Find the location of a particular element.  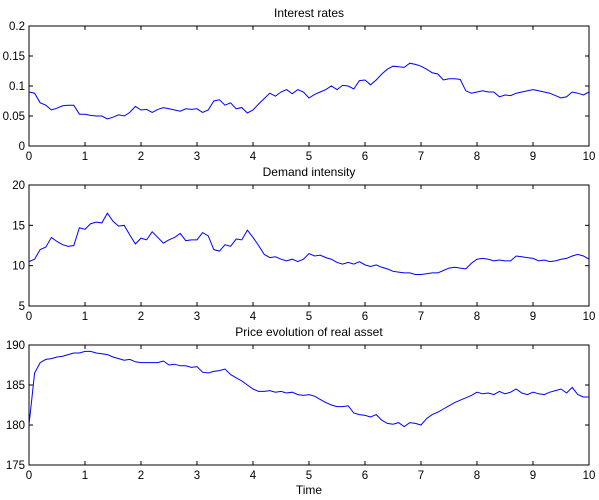

y-tick-label: 0.15 is located at coordinates (14, 57).